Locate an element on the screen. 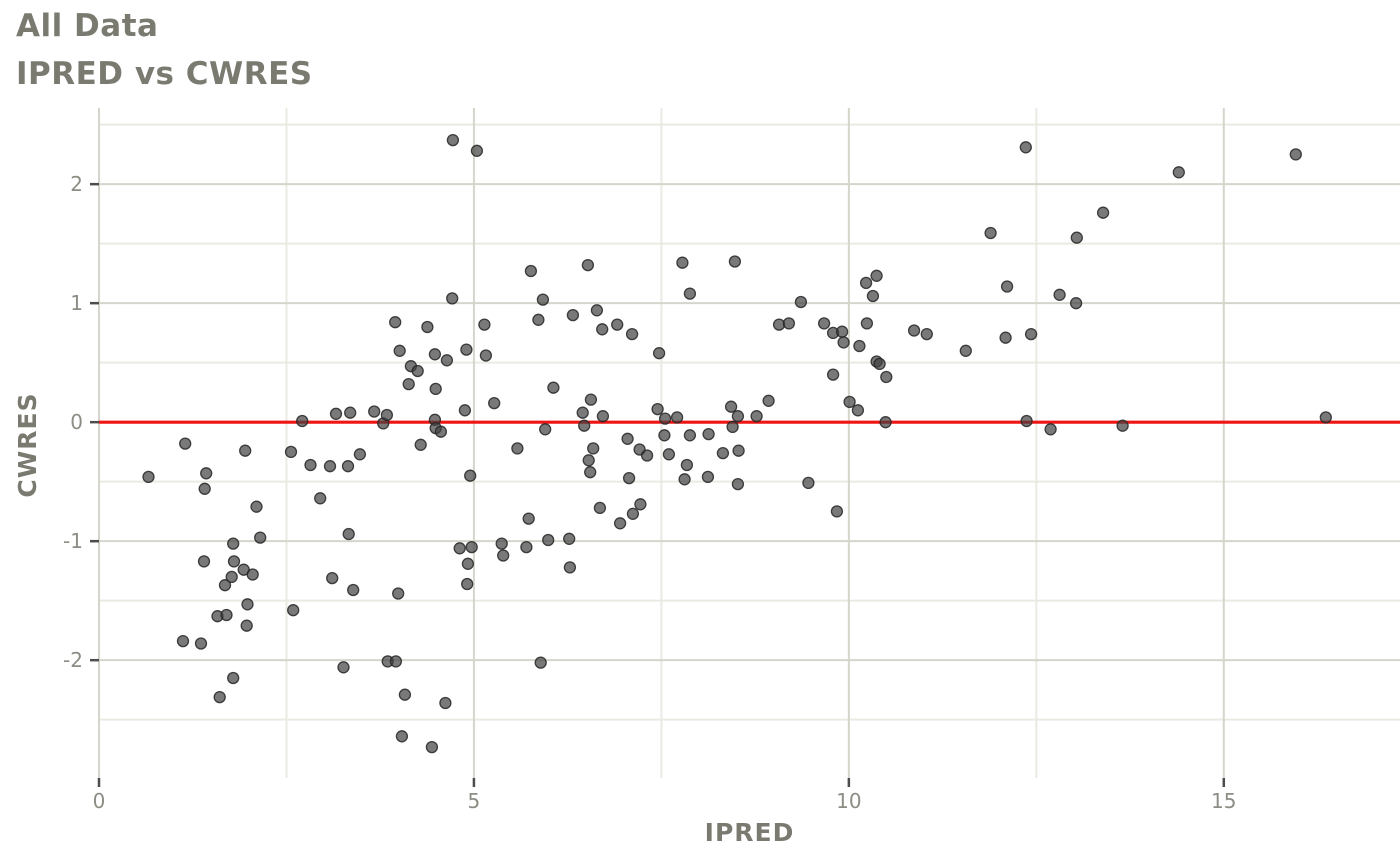 The height and width of the screenshot is (865, 1400). y-tick-label: 1 is located at coordinates (76, 303).